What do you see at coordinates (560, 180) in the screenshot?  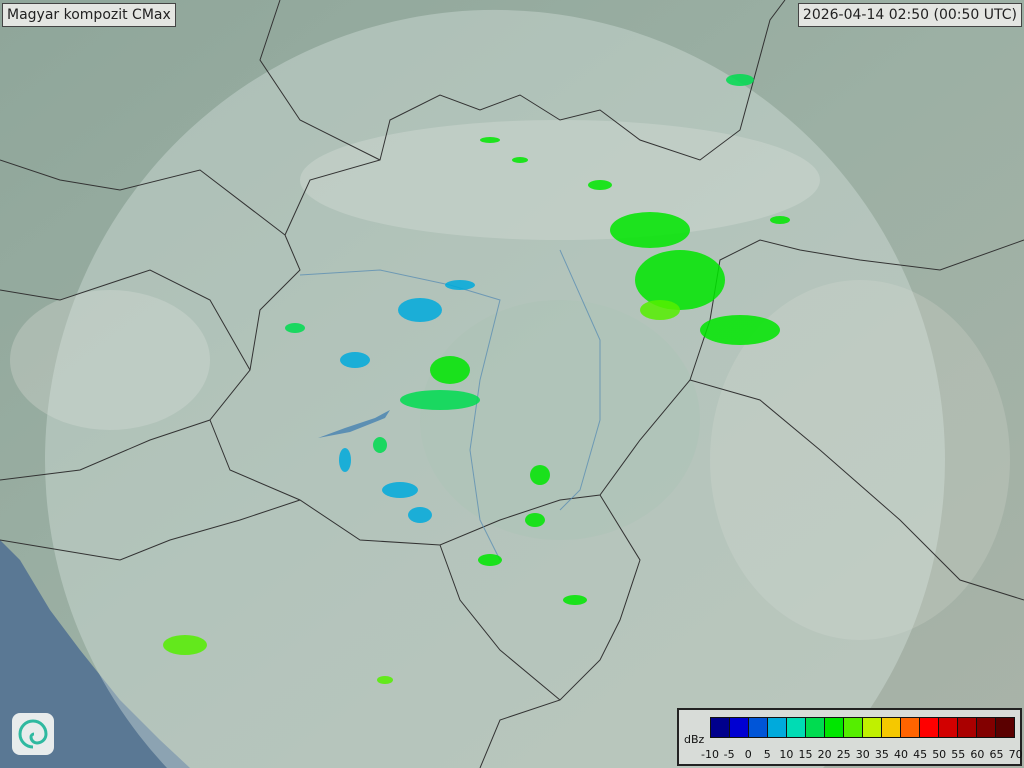 I see `mountains-carpathian` at bounding box center [560, 180].